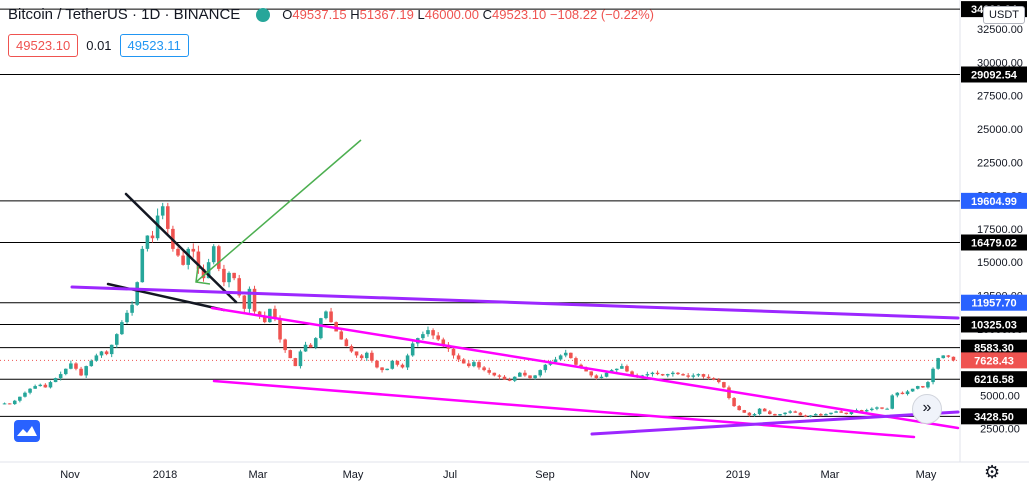 The width and height of the screenshot is (1029, 490). Describe the element at coordinates (994, 75) in the screenshot. I see `level-price-label: 29092.54` at that location.